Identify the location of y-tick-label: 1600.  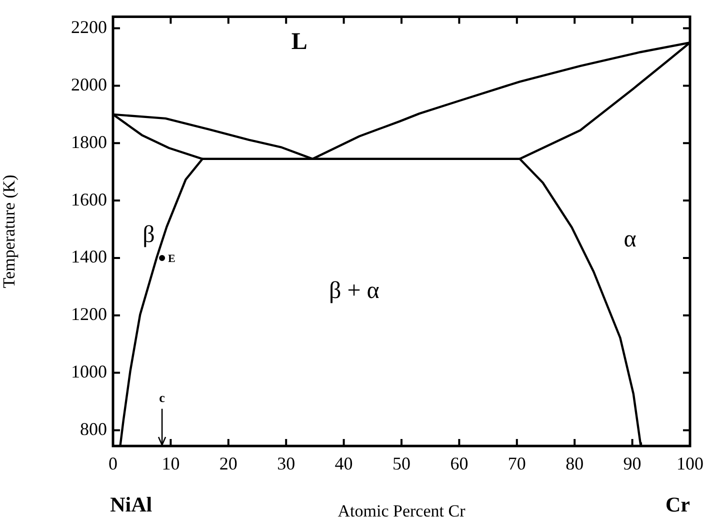
(89, 199).